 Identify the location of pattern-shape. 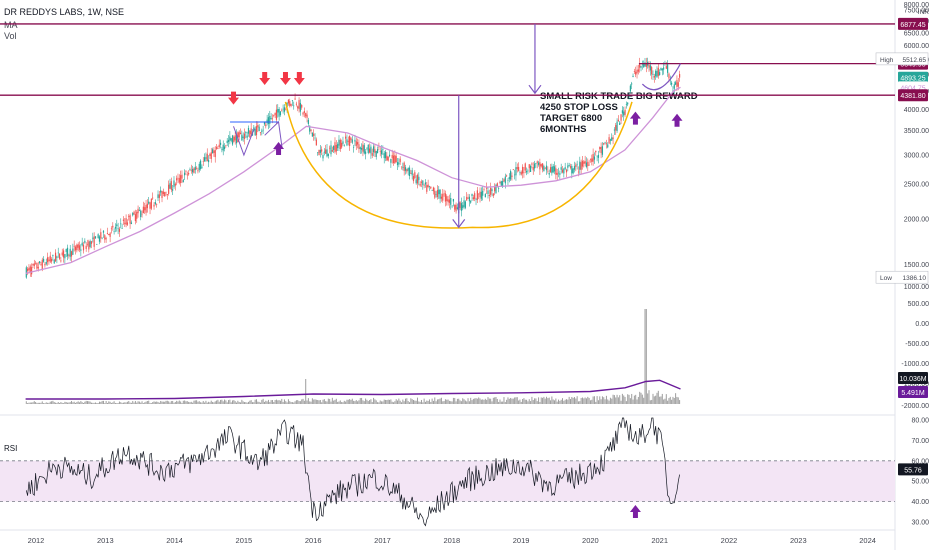
(273, 134).